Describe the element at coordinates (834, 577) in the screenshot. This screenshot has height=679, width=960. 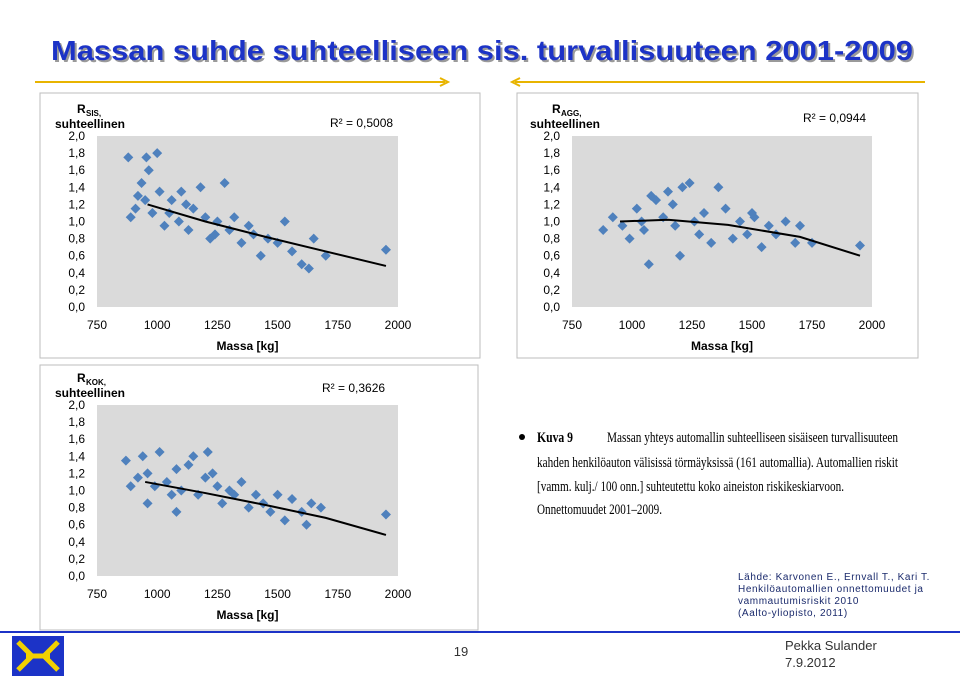
I see `source-line: Lähde: Karvonen E., Ernvall T., Kari T.` at that location.